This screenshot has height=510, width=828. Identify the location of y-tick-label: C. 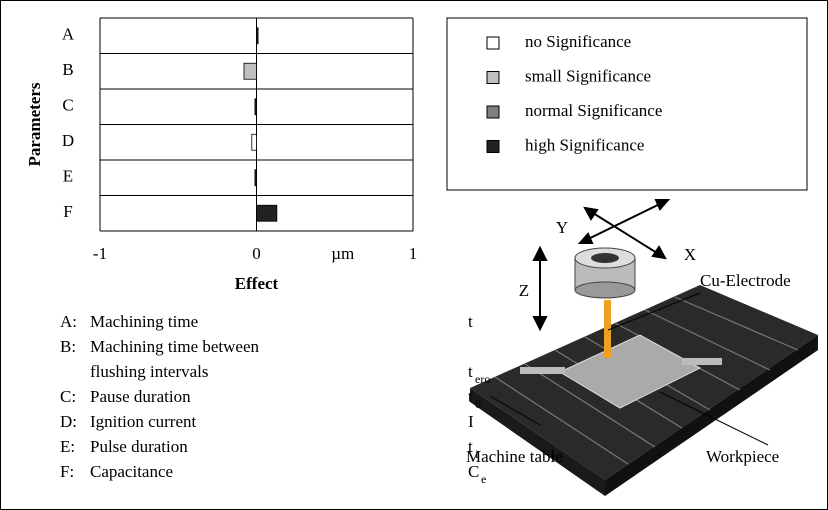
(67, 105).